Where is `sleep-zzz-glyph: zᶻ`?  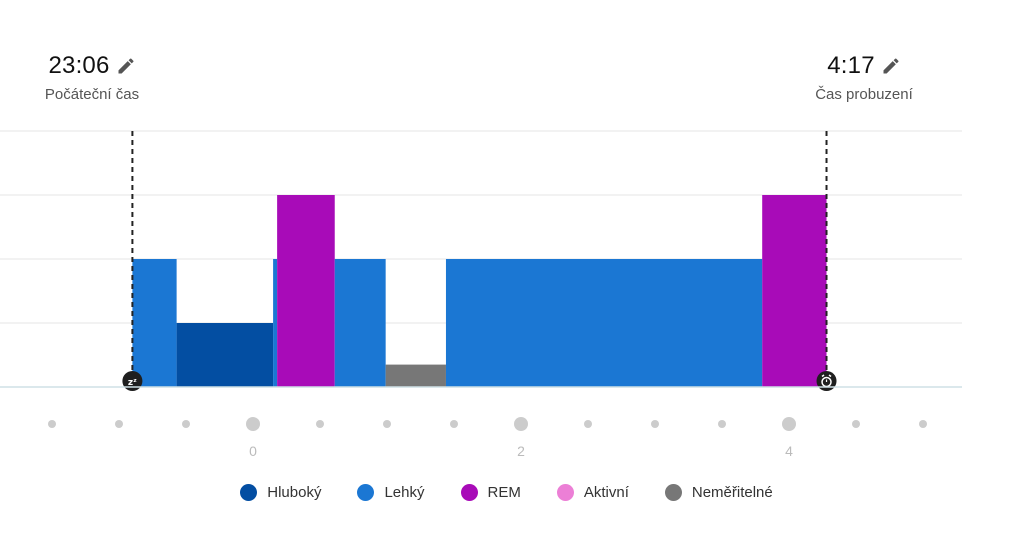 sleep-zzz-glyph: zᶻ is located at coordinates (132, 383).